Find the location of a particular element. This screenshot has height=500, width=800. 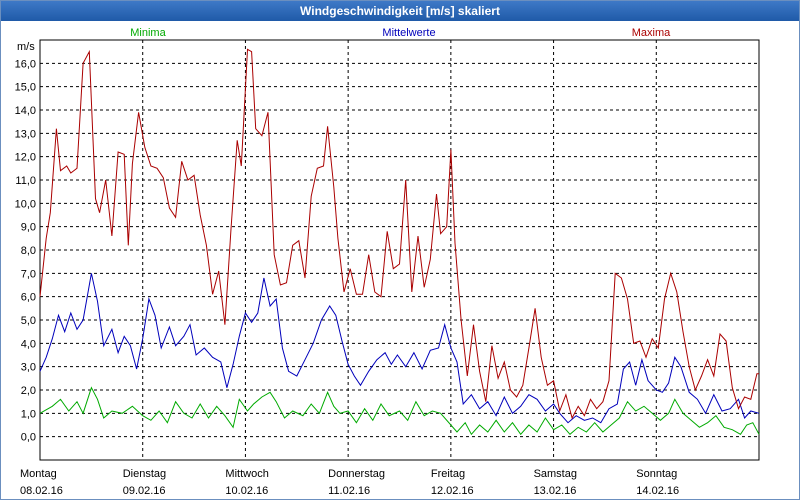

y-tick-label: 14,0 is located at coordinates (25, 111).